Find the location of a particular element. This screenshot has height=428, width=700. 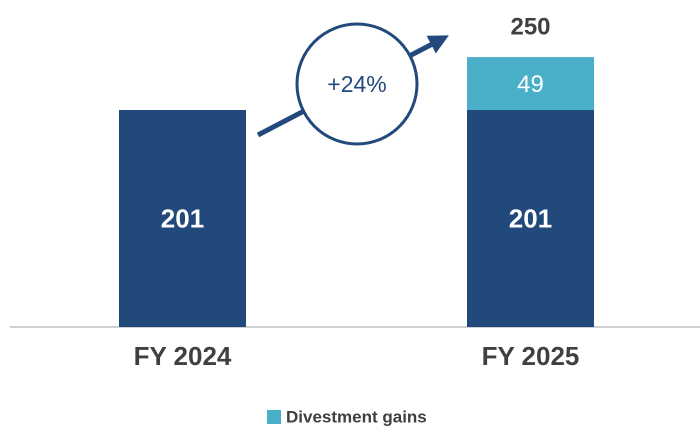

bar-value-label: 49 is located at coordinates (530, 84).